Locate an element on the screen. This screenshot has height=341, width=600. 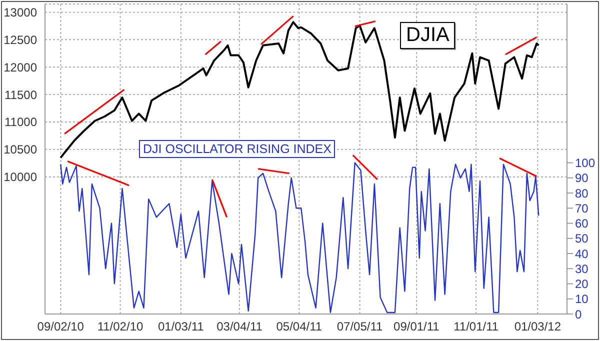
y2-tick-label: 80 is located at coordinates (582, 193).